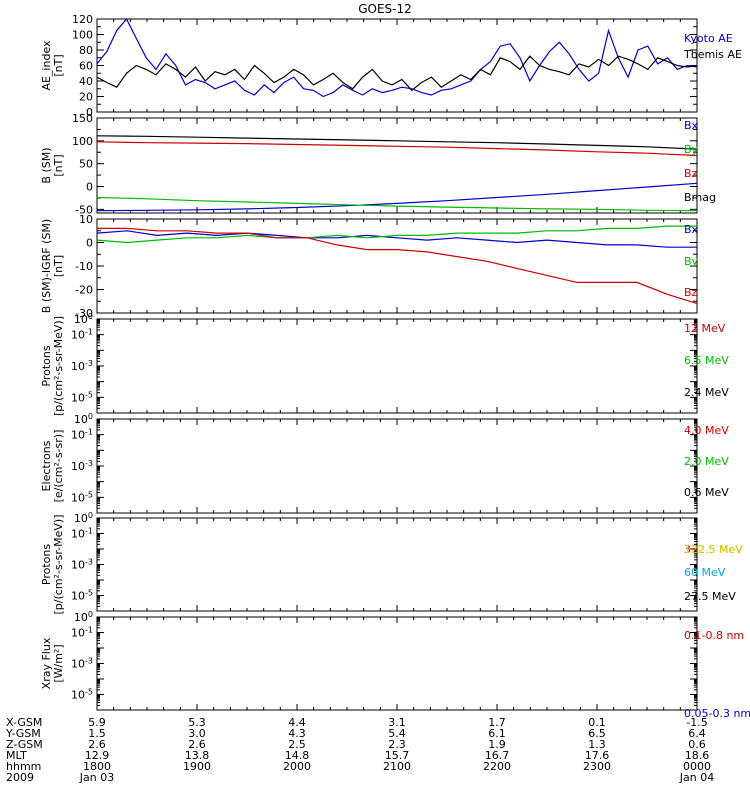  I want to click on footer-cell: 17.6, so click(597, 755).